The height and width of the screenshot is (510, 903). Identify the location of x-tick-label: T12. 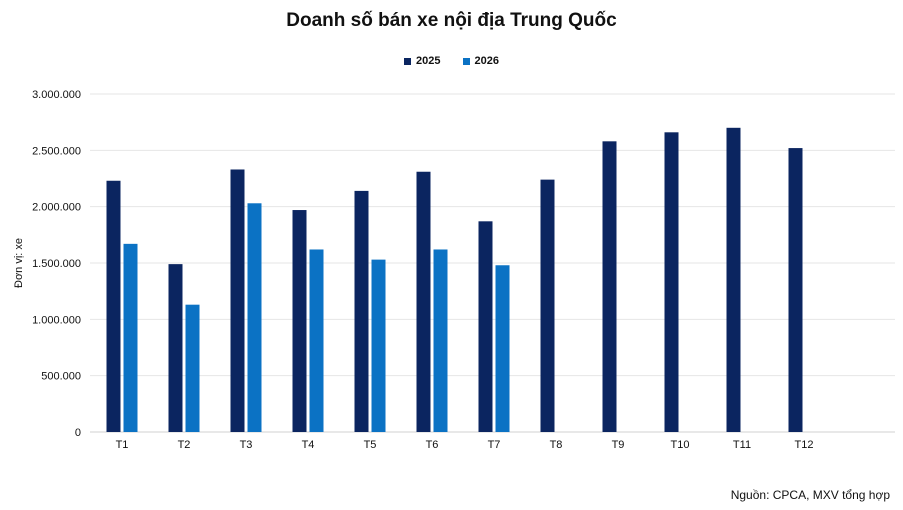
(804, 445).